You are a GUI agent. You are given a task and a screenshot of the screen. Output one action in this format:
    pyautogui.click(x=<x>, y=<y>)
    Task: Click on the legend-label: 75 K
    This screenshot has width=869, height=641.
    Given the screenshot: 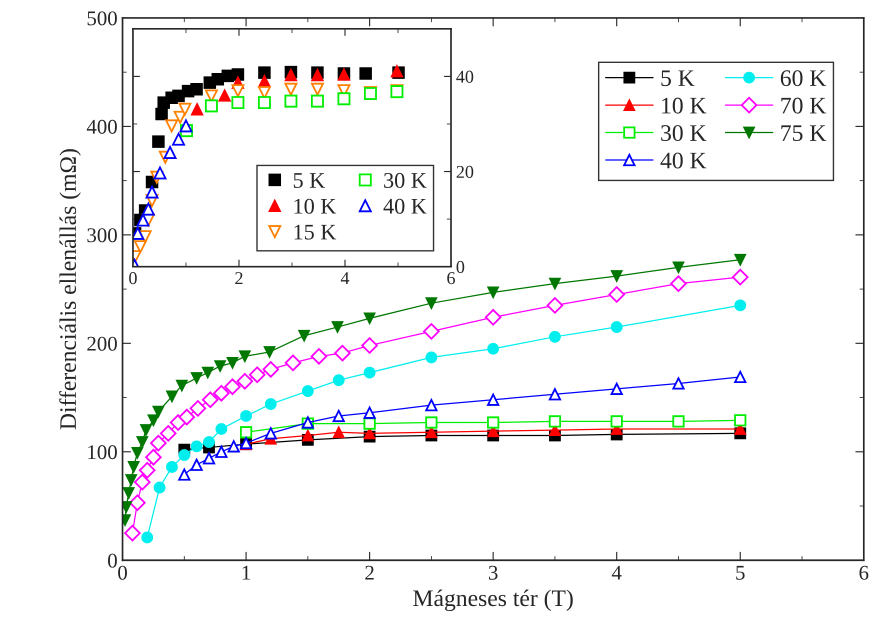 What is the action you would take?
    pyautogui.click(x=803, y=133)
    